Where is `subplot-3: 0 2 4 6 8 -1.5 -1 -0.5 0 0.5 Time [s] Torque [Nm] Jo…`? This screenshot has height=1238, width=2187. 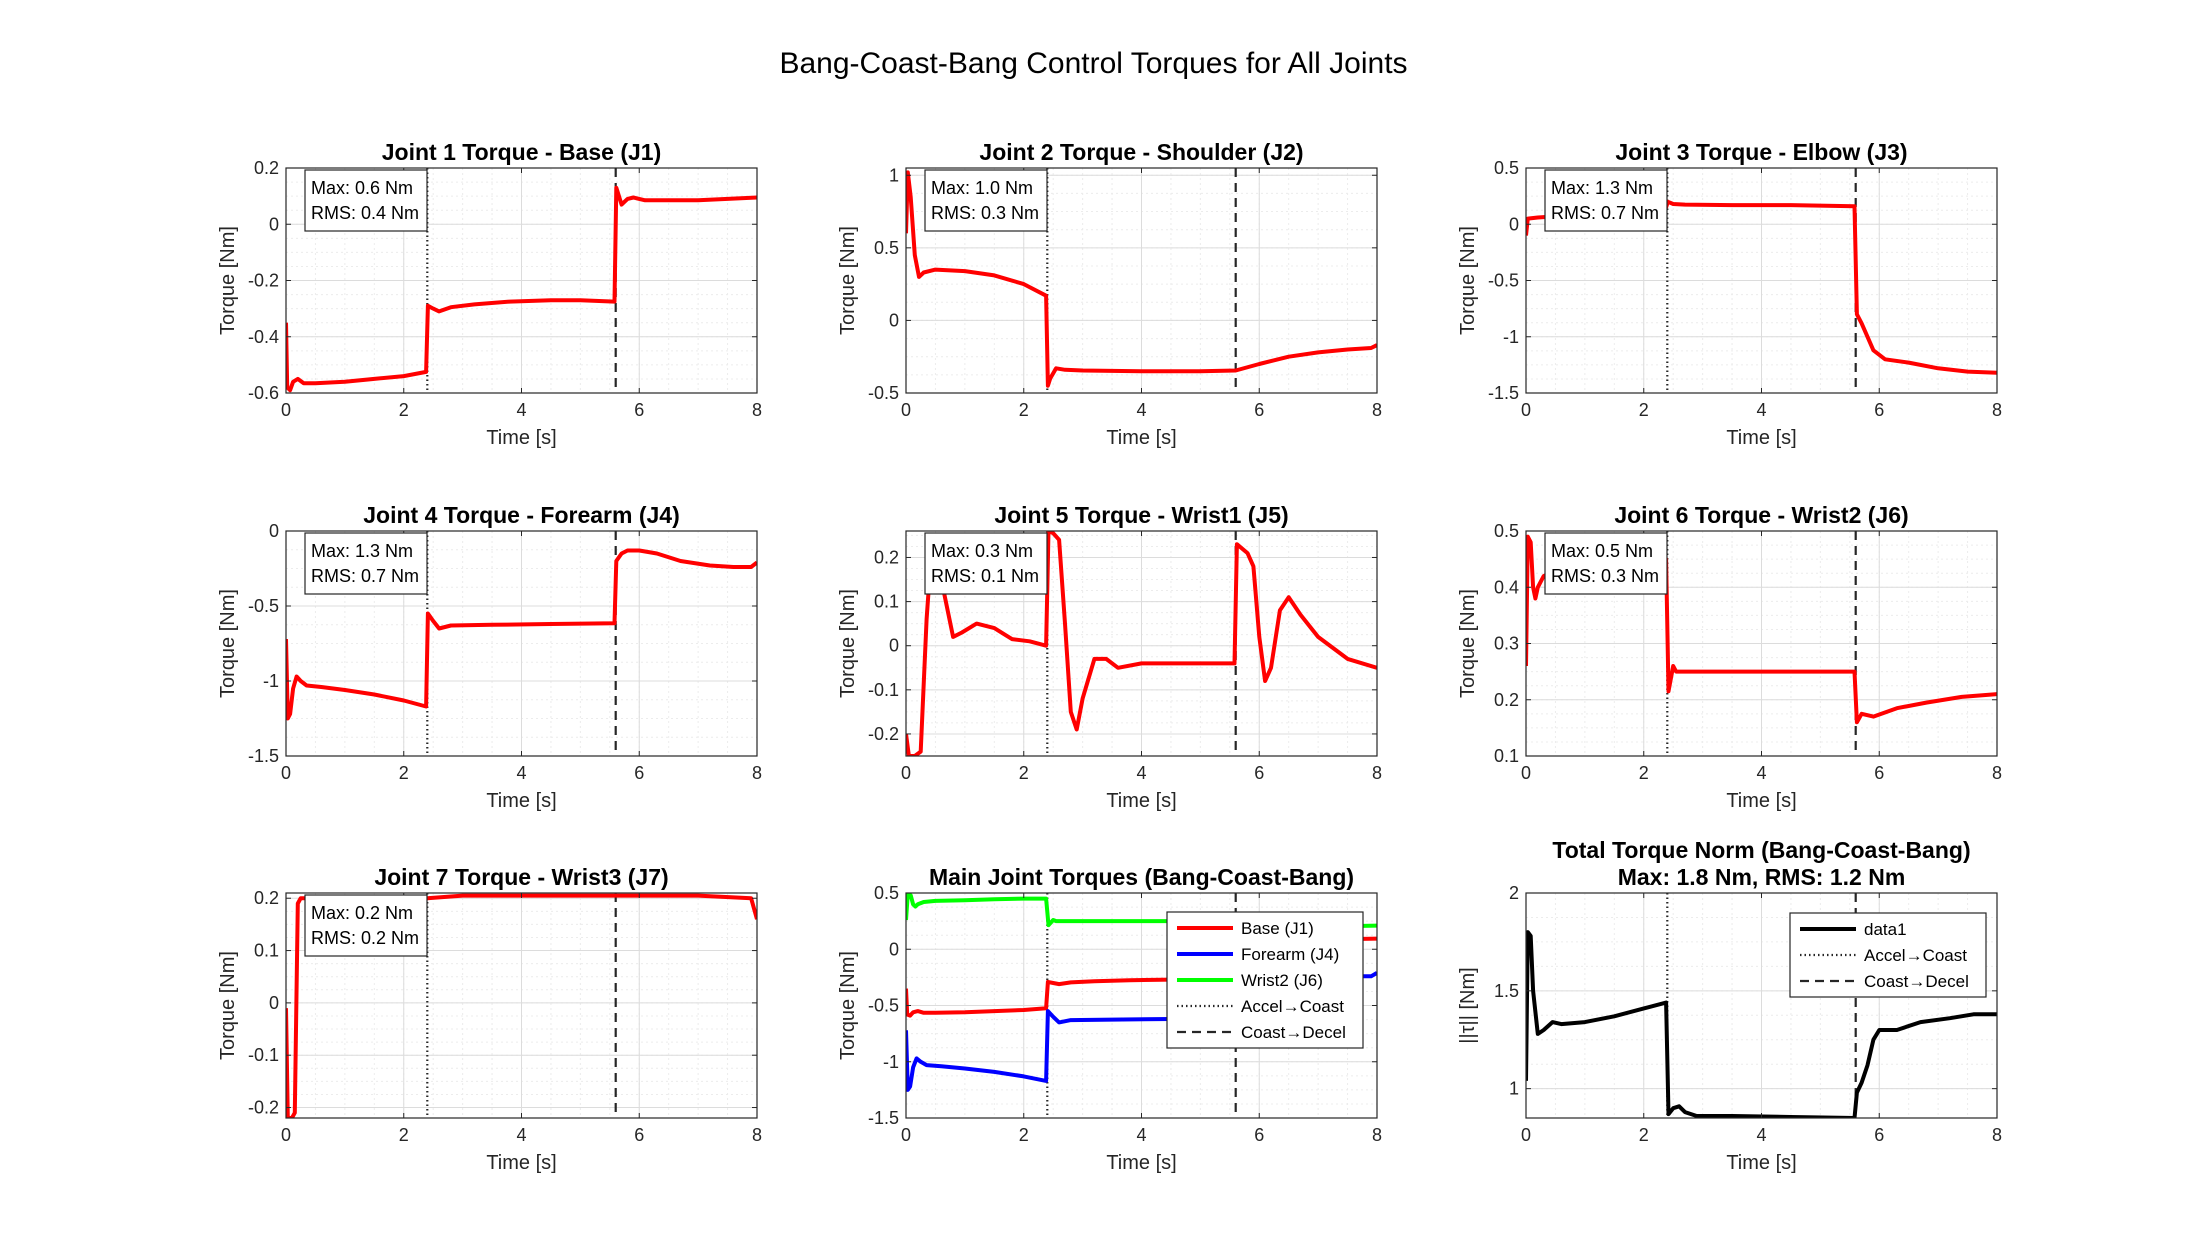 subplot-3: 0 2 4 6 8 -1.5 -1 -0.5 0 0.5 Time [s] Torque [Nm] Jo… is located at coordinates (1729, 294).